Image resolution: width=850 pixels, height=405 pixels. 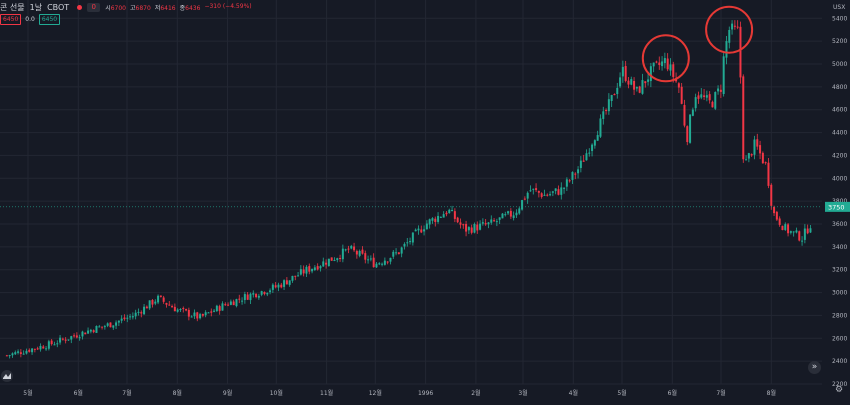 I want to click on tradingview-logo-icon, so click(x=7, y=376).